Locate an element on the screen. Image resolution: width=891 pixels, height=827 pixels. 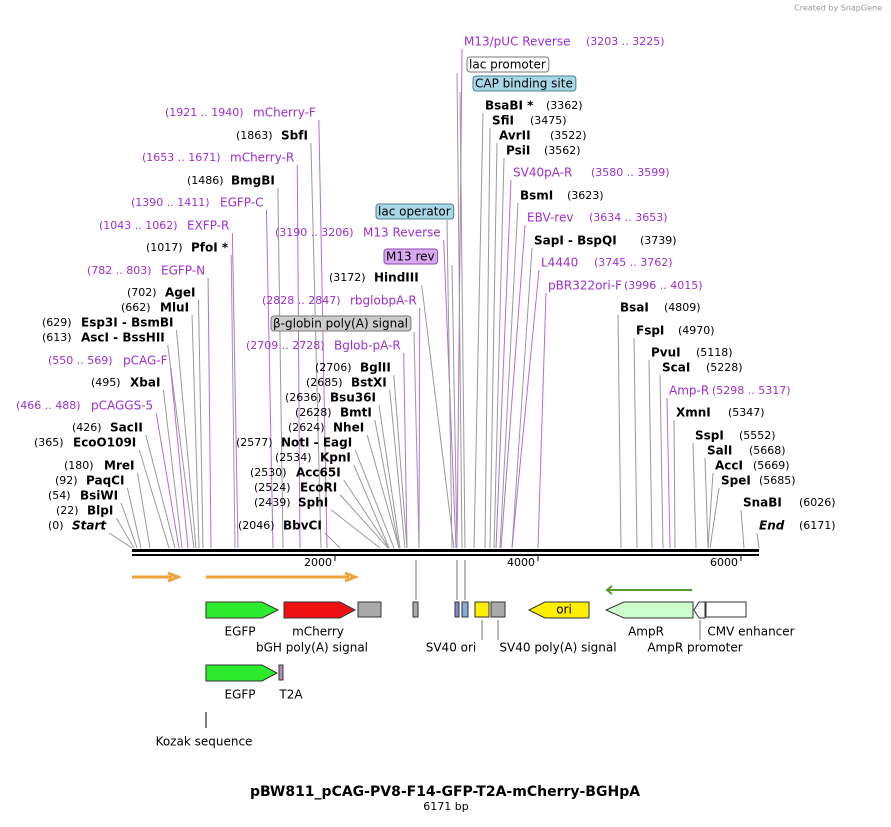
site-name: SpeI is located at coordinates (736, 481).